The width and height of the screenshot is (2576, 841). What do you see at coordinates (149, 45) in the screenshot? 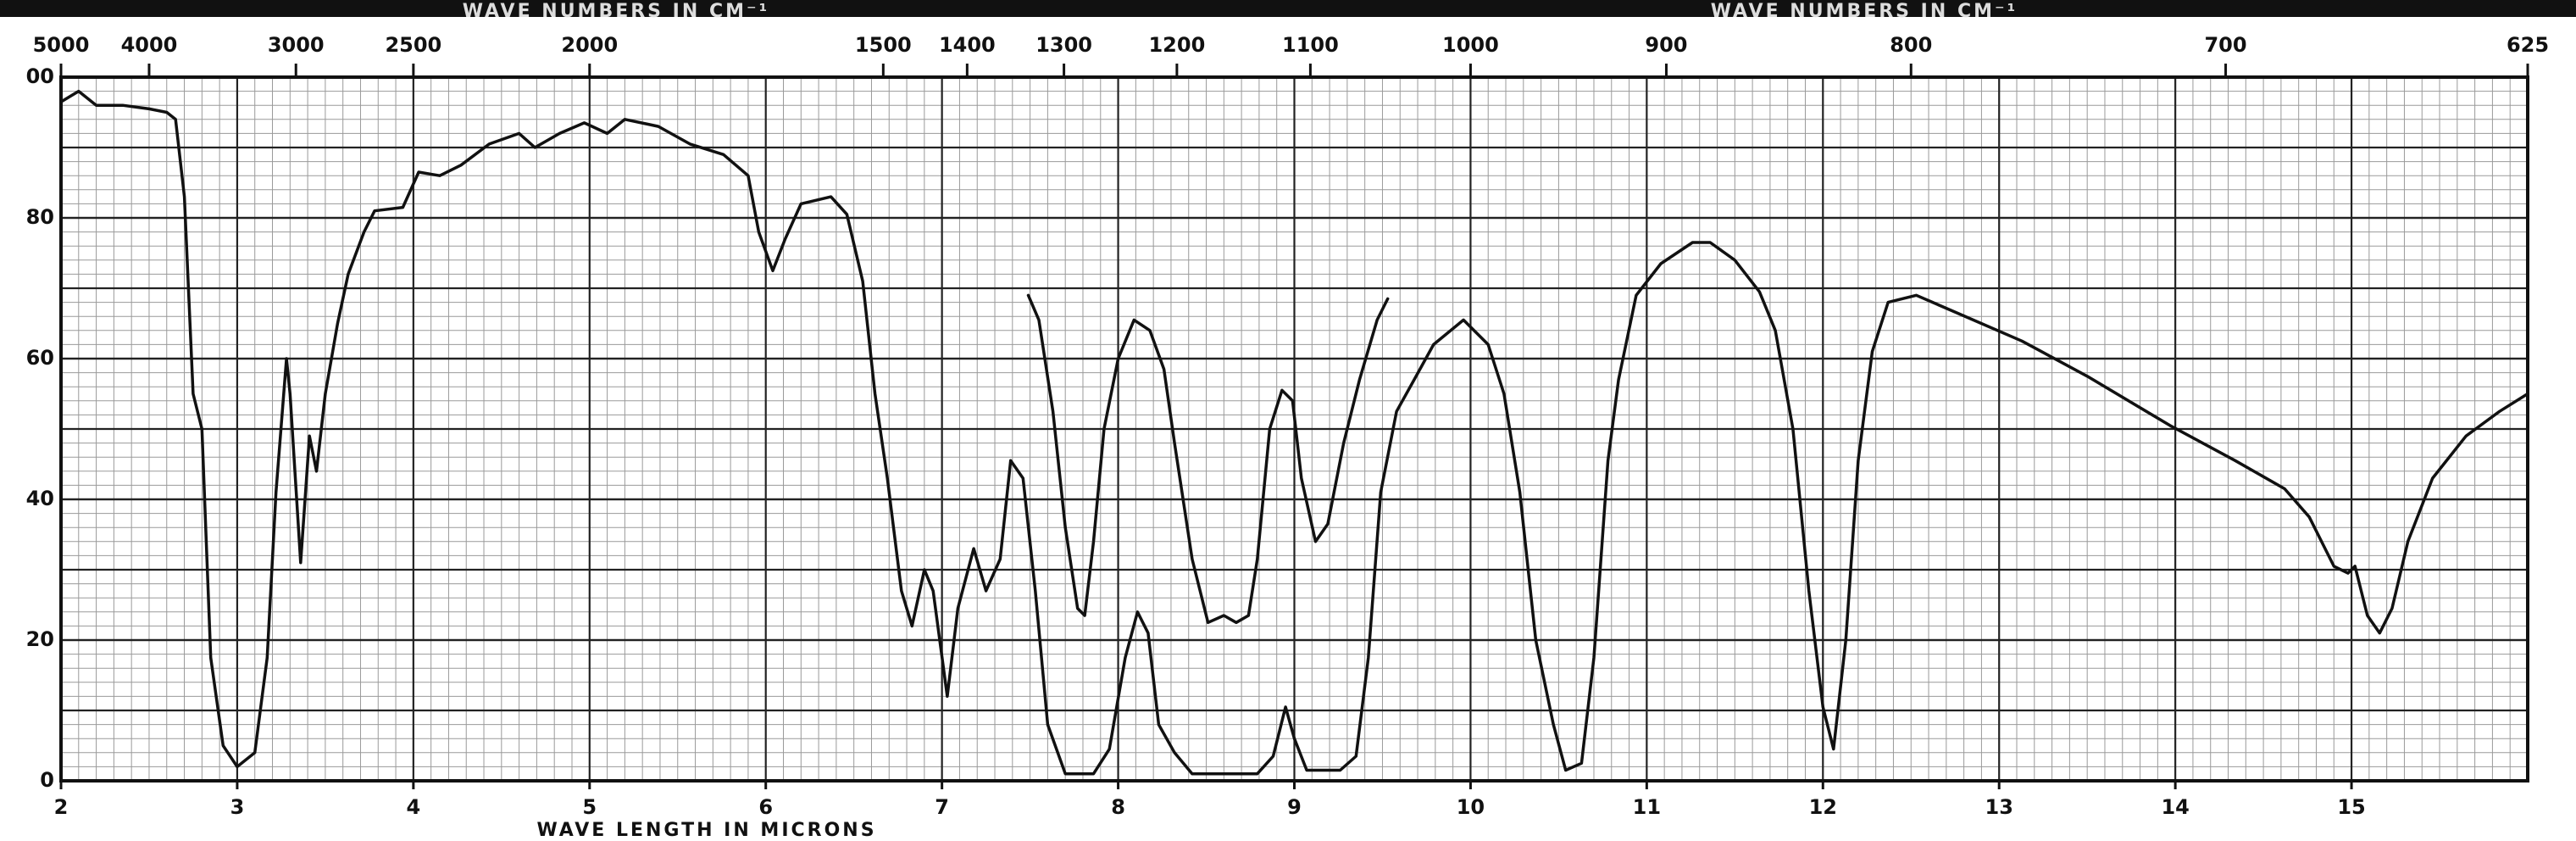
I see `x2-tick-label: 4000` at bounding box center [149, 45].